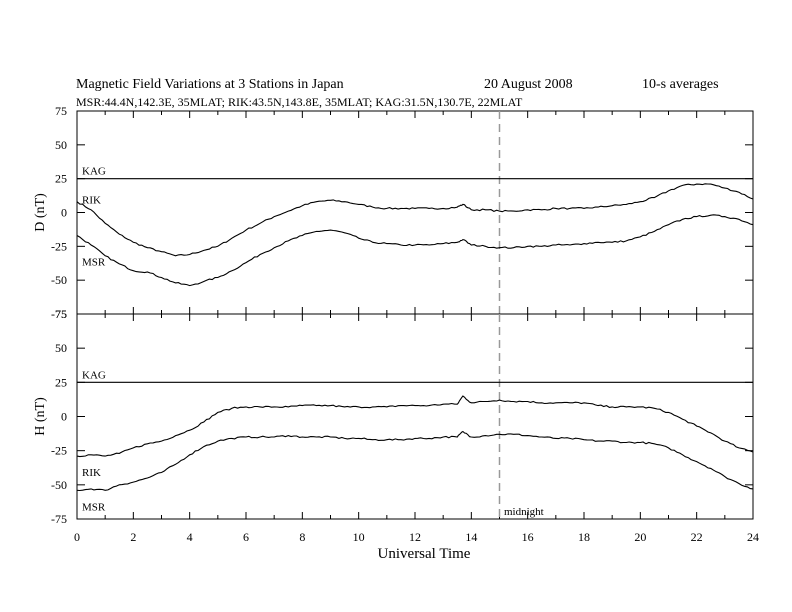 The width and height of the screenshot is (792, 612). What do you see at coordinates (61, 111) in the screenshot?
I see `d-ytick-label: 75` at bounding box center [61, 111].